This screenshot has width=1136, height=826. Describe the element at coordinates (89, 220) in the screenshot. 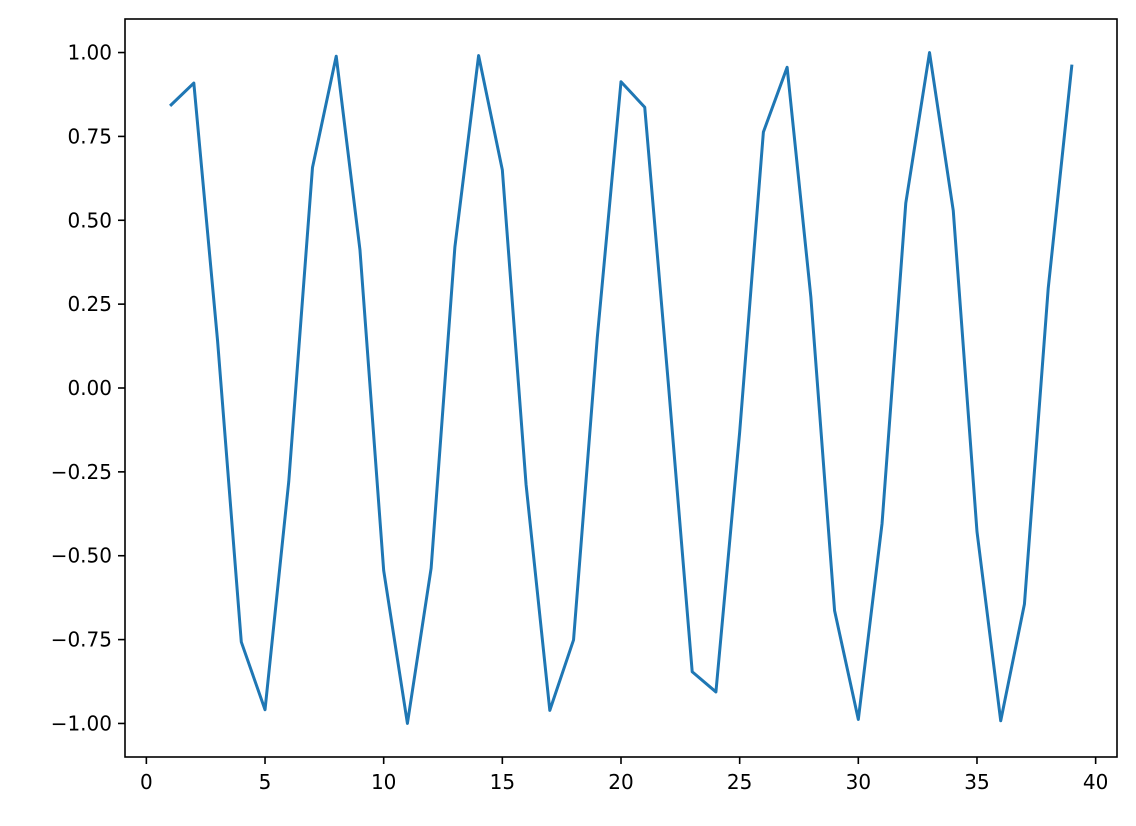

I see `y-tick-label: 0.50` at that location.